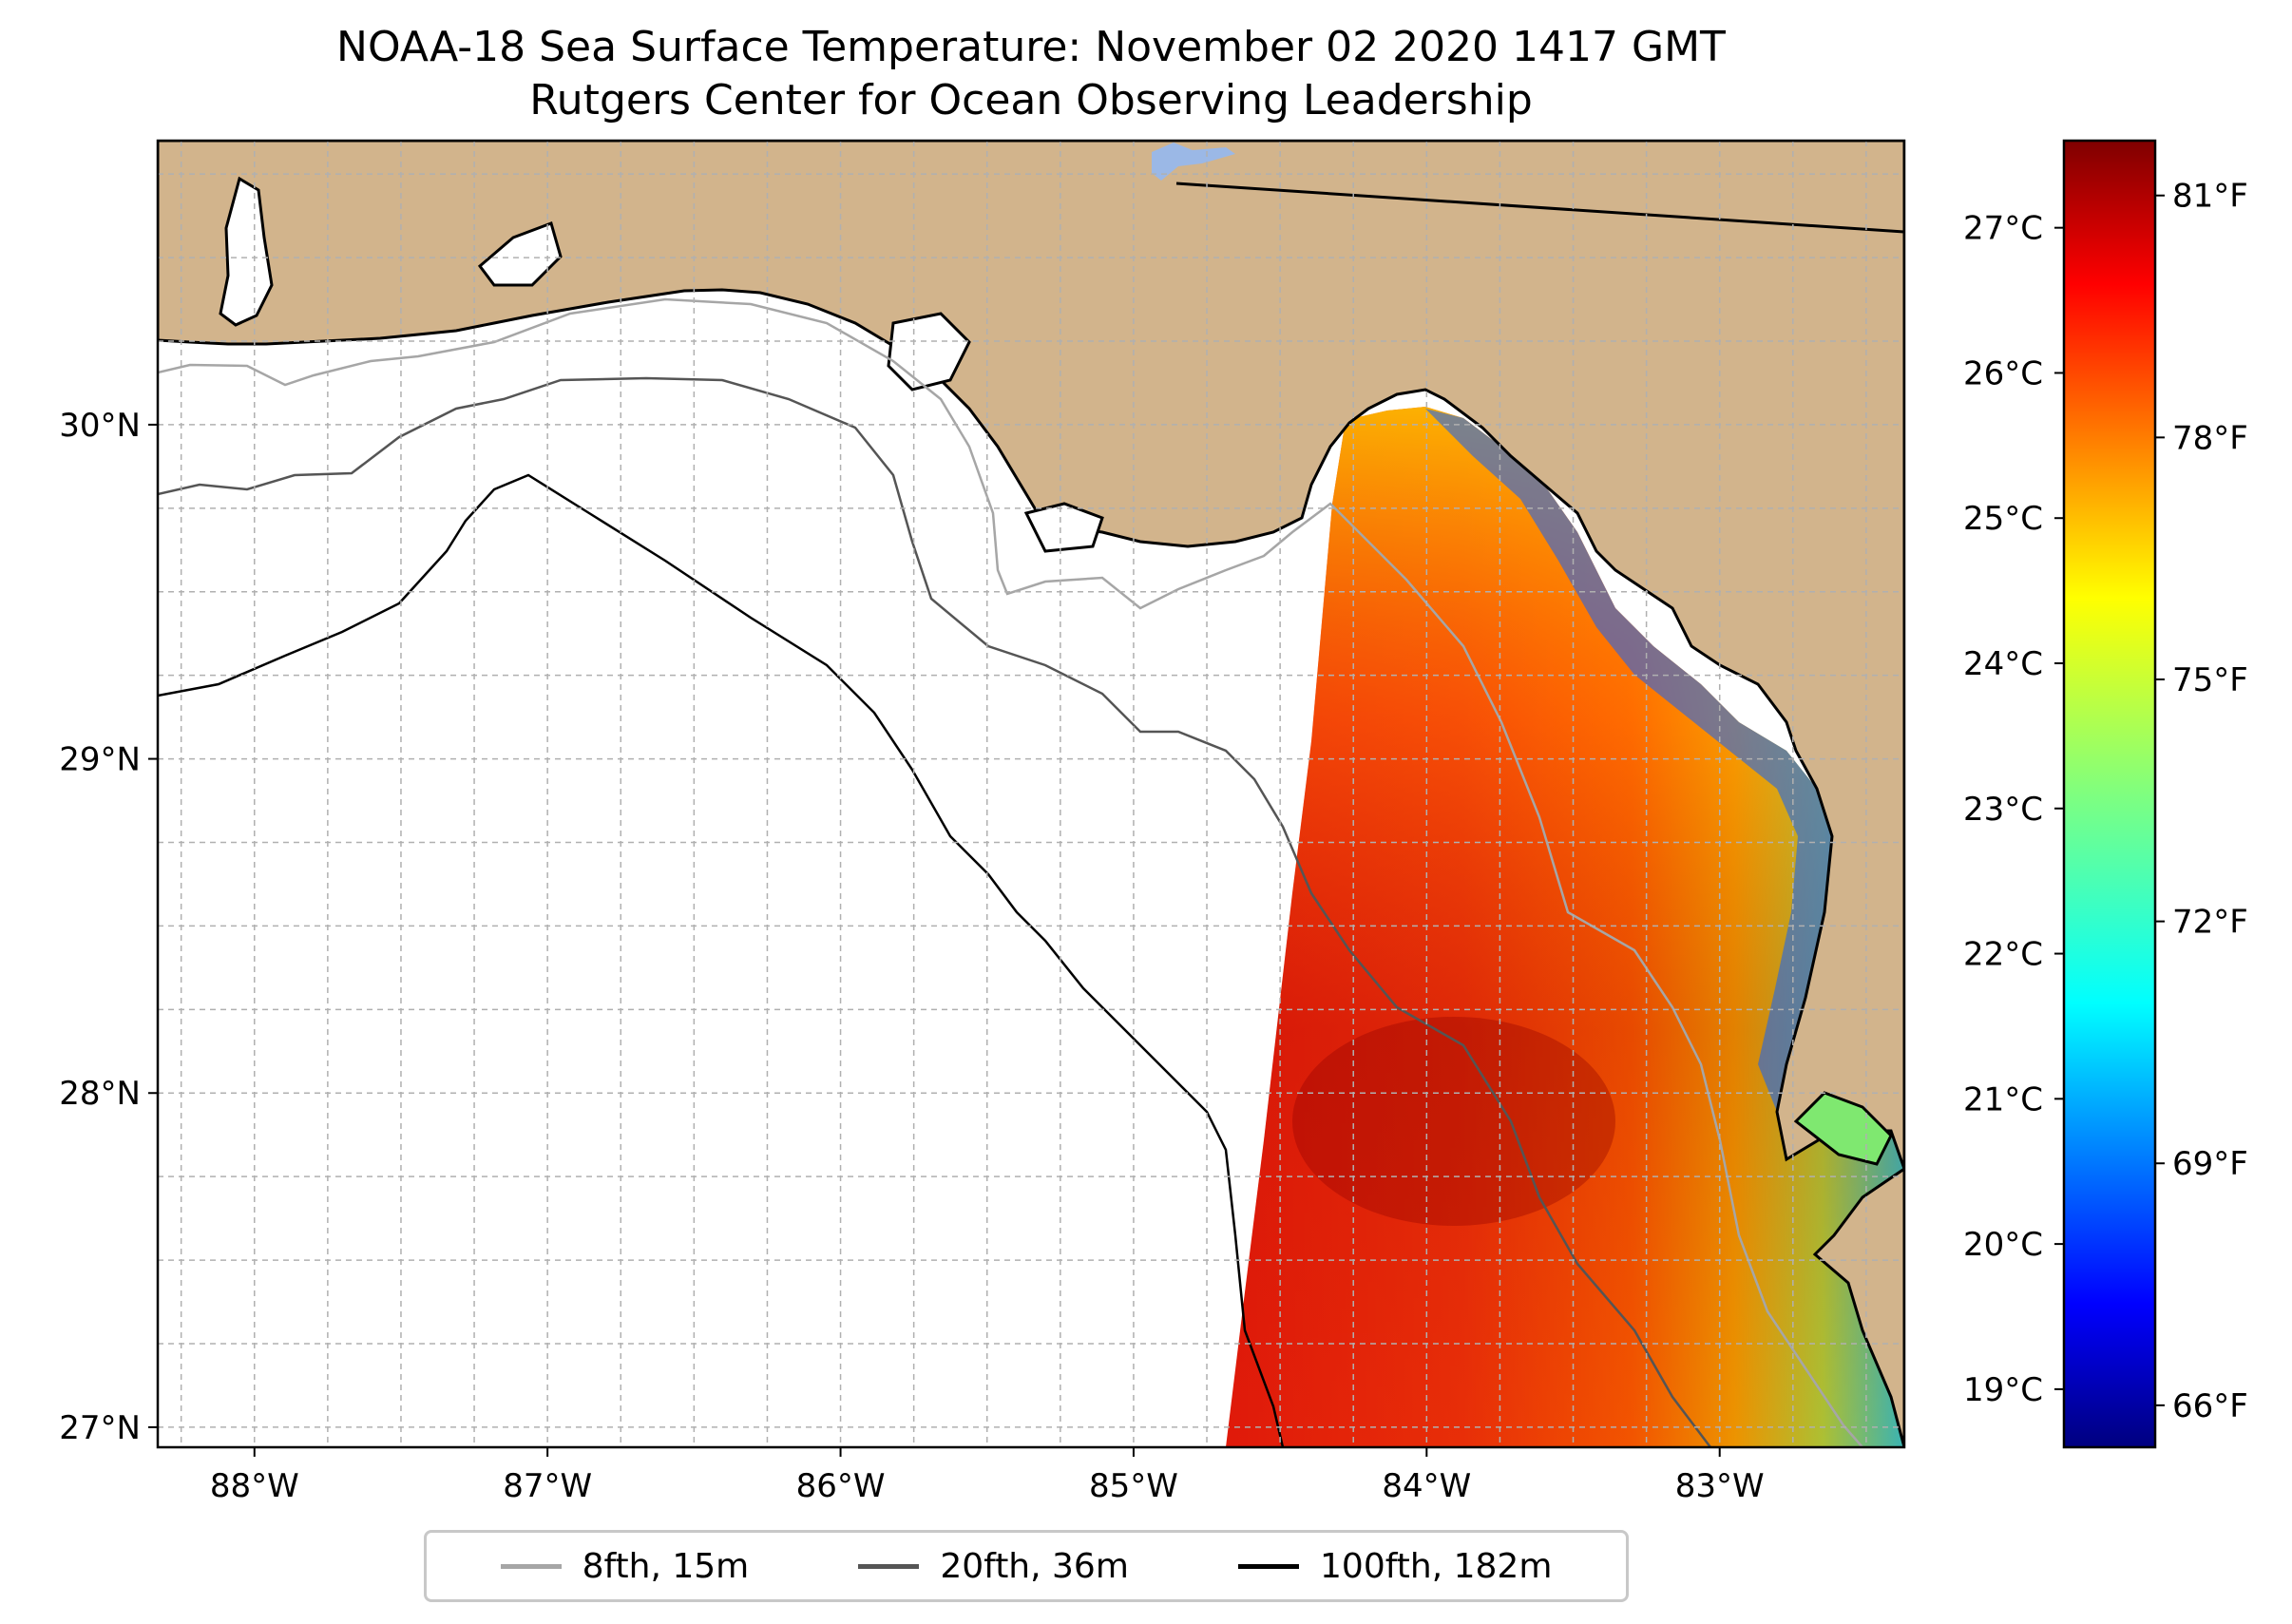 Image resolution: width=2292 pixels, height=1624 pixels. I want to click on pensacola-bay, so click(520, 254).